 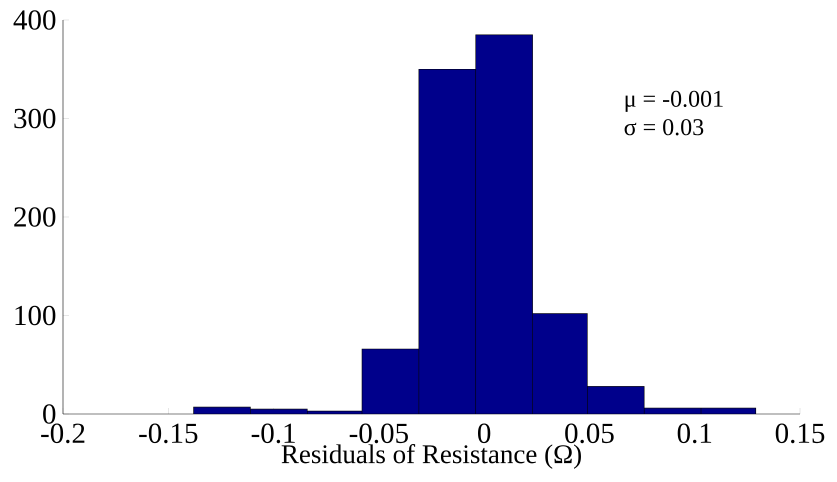 What do you see at coordinates (484, 434) in the screenshot?
I see `x-tick-label: 0` at bounding box center [484, 434].